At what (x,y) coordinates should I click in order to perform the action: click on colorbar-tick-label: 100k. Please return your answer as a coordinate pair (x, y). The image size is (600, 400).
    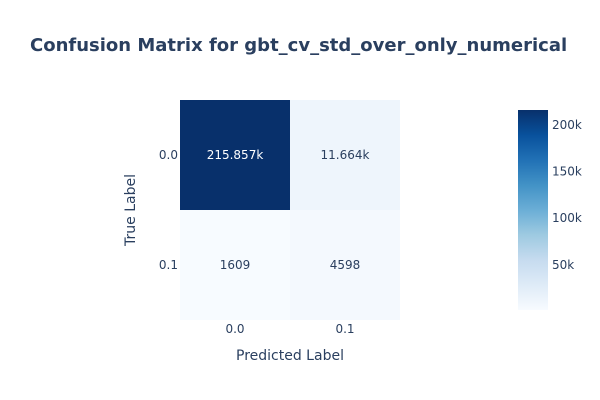
    Looking at the image, I should click on (567, 218).